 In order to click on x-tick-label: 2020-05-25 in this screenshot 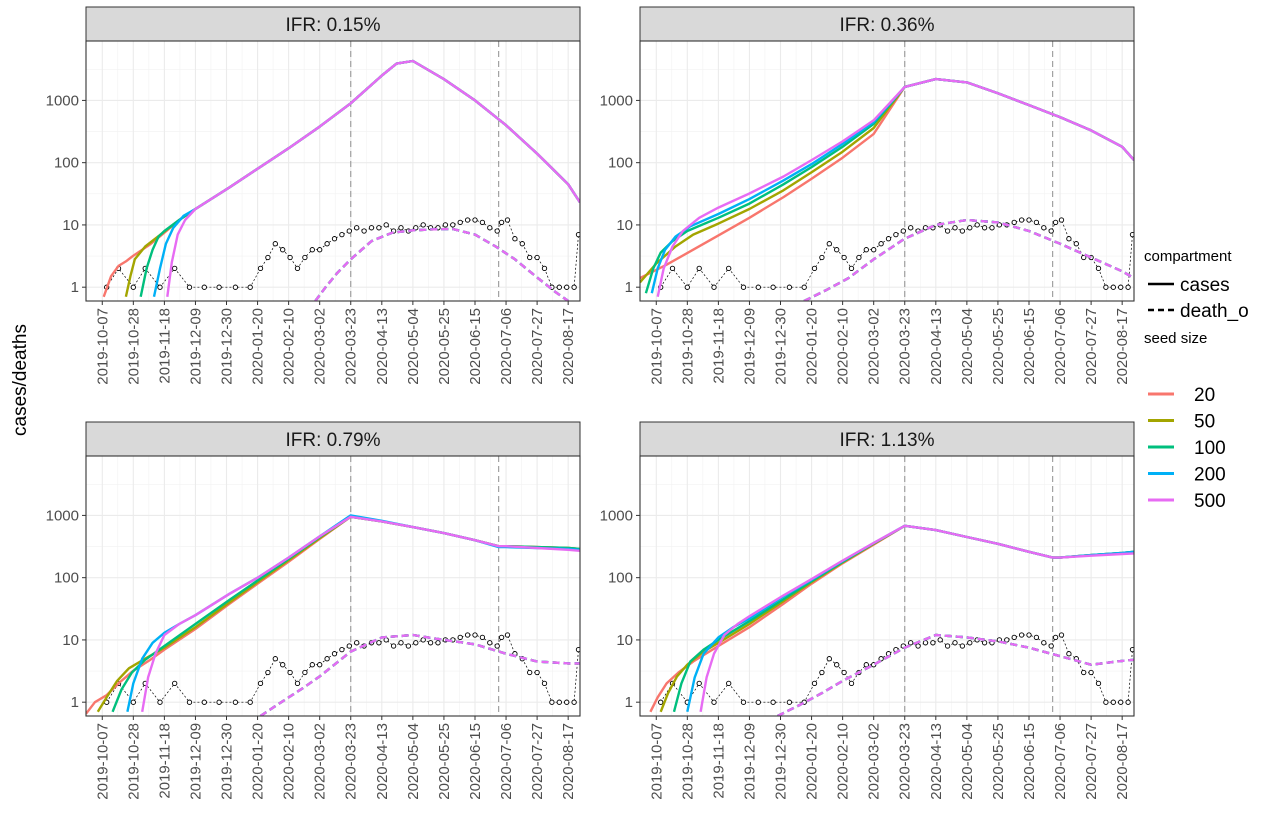, I will do `click(444, 346)`.